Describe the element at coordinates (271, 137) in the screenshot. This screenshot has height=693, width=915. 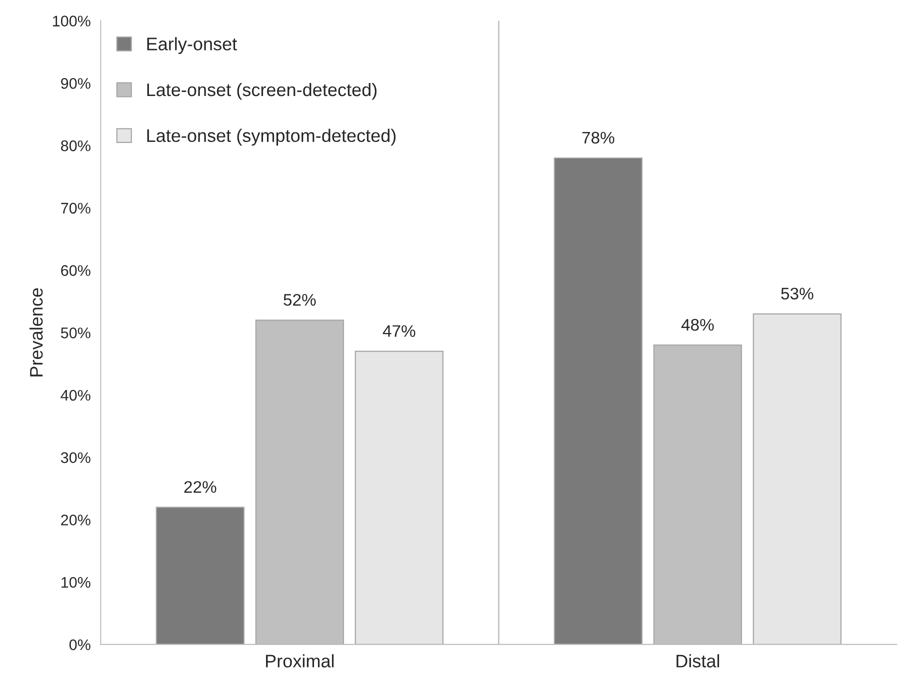
I see `legend-label: Late-onset (symptom-detected)` at that location.